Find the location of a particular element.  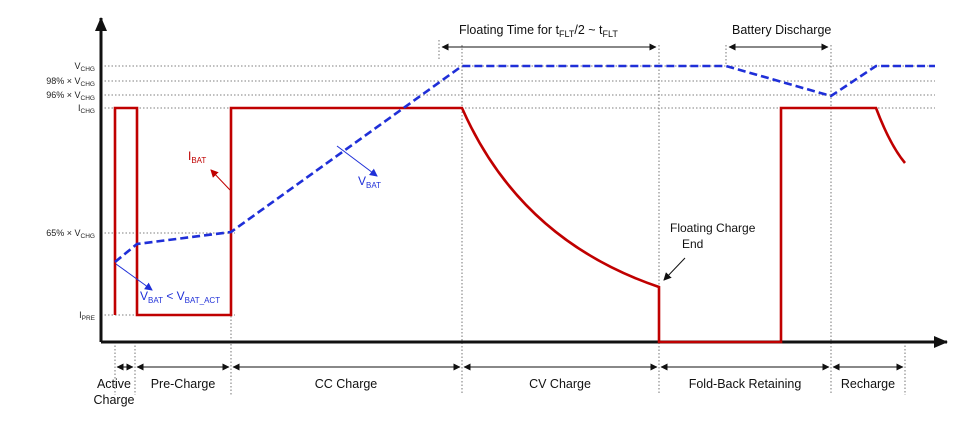

ibat-label: IBAT is located at coordinates (197, 157).